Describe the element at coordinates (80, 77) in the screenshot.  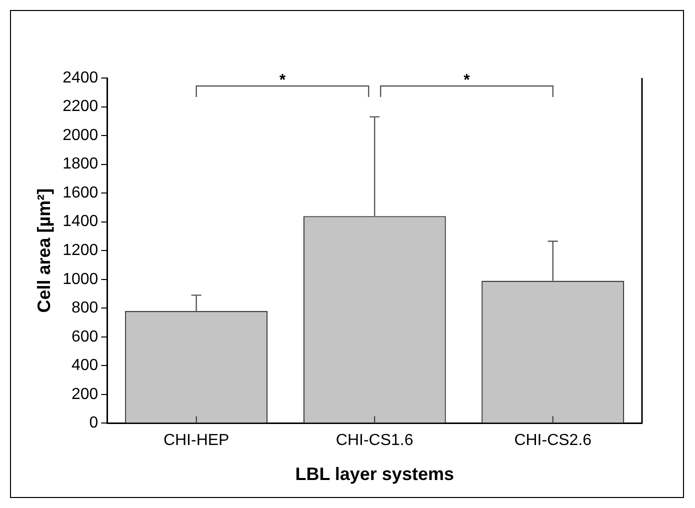
I see `y-tick-label: 2400` at that location.